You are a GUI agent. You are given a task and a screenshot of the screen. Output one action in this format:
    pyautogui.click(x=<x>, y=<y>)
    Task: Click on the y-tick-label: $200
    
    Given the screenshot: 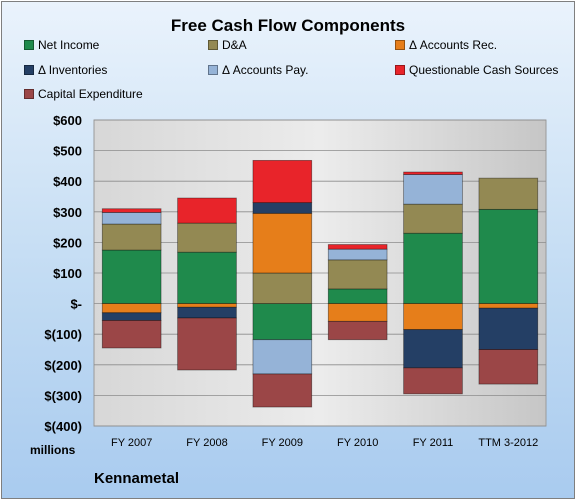 What is the action you would take?
    pyautogui.click(x=67, y=242)
    